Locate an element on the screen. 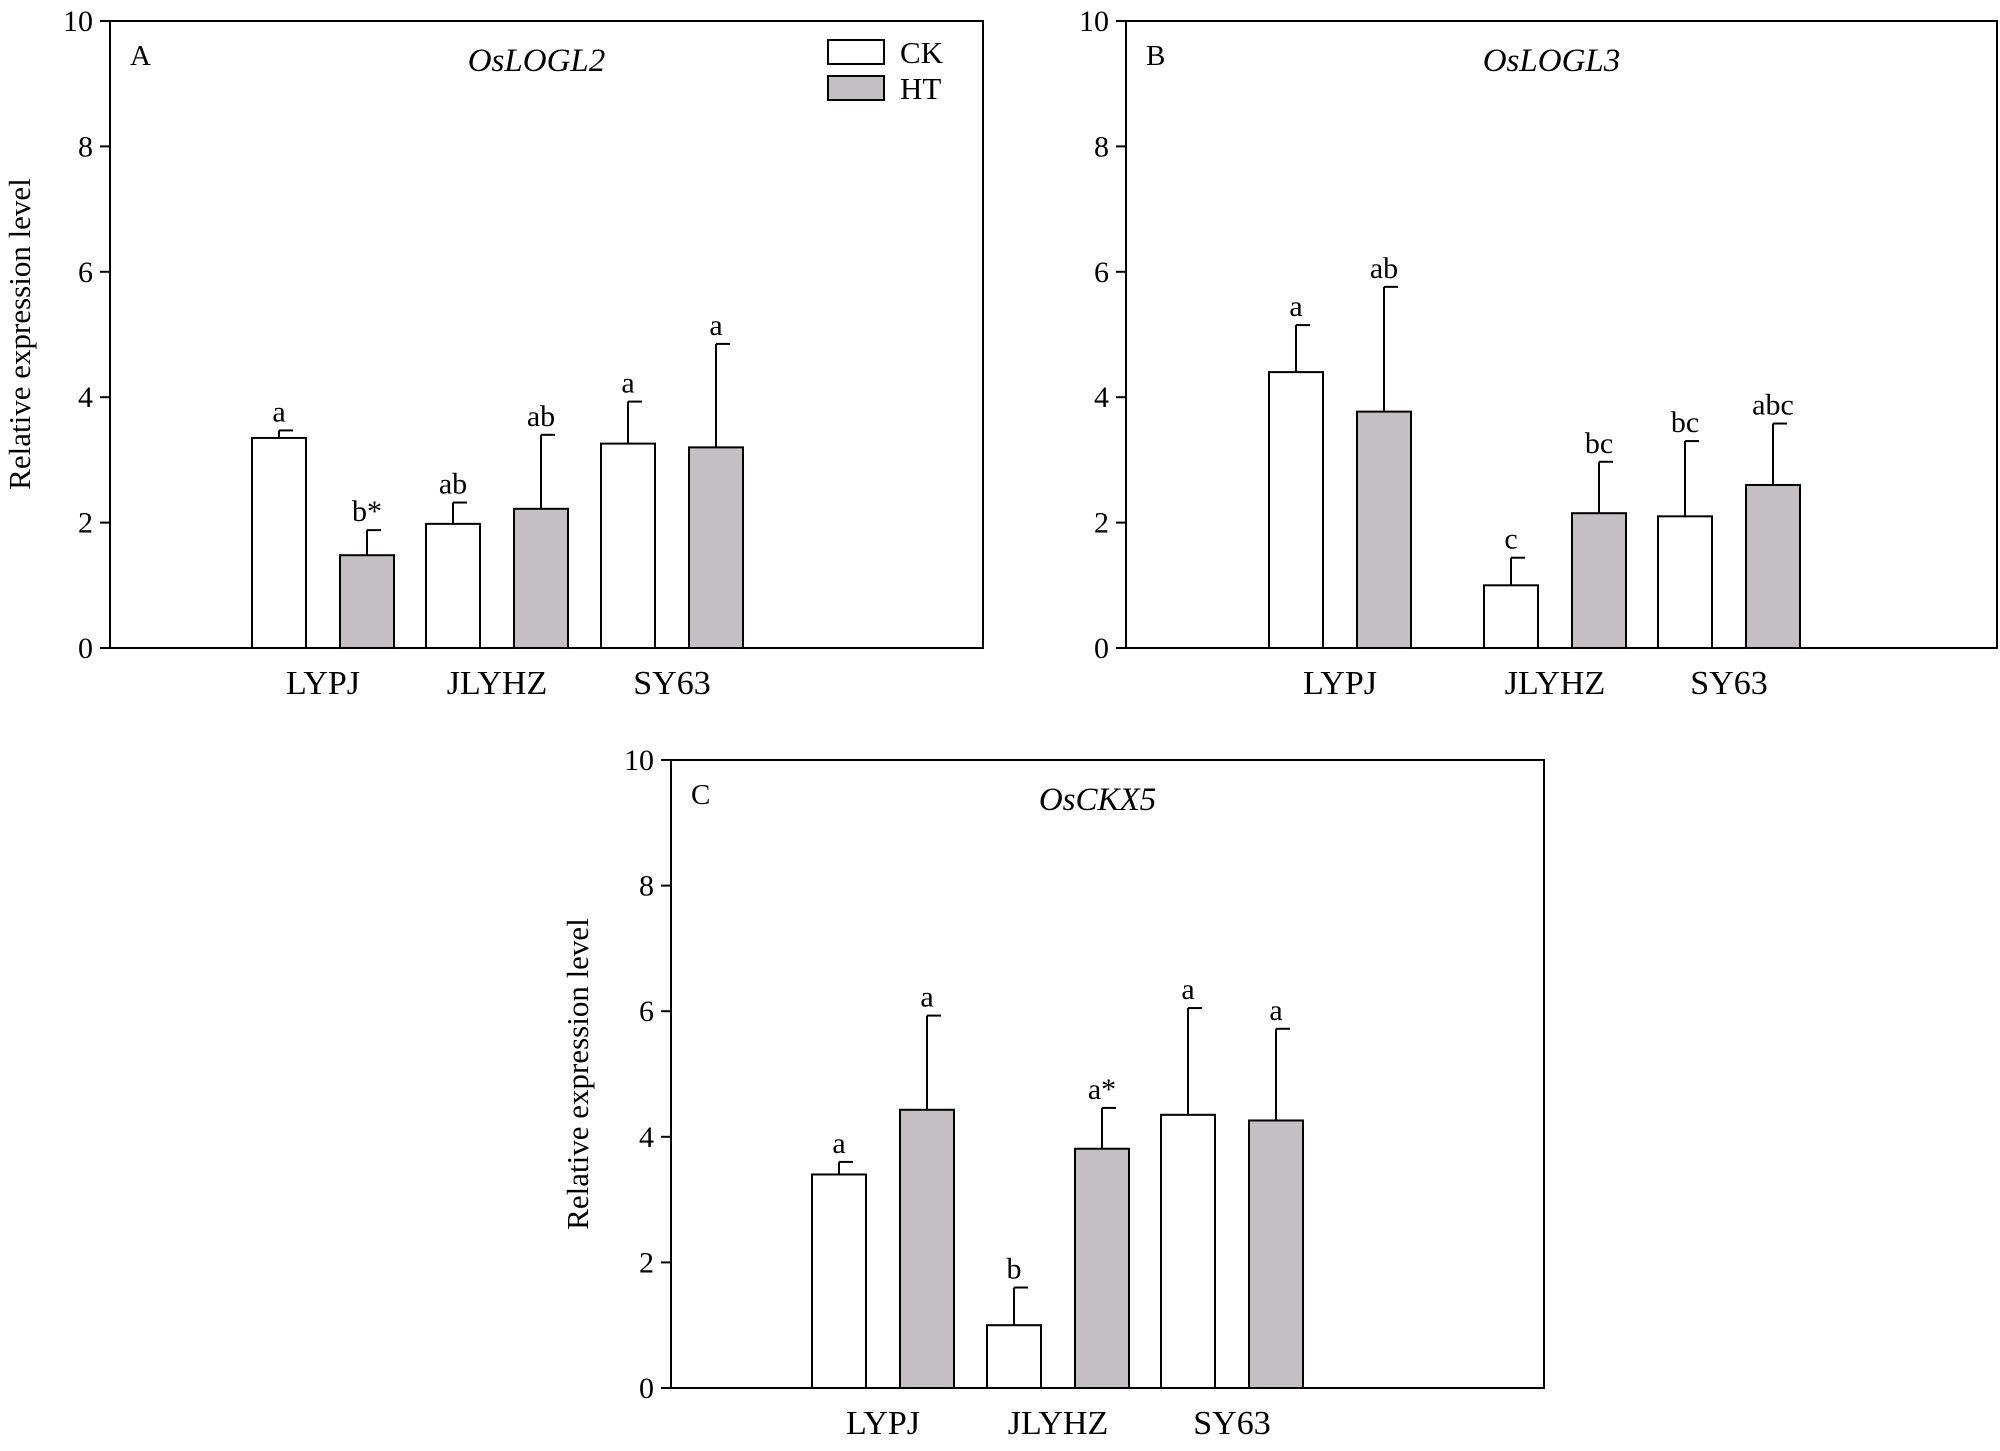 The width and height of the screenshot is (2000, 1451). significance-label: abc is located at coordinates (1773, 405).